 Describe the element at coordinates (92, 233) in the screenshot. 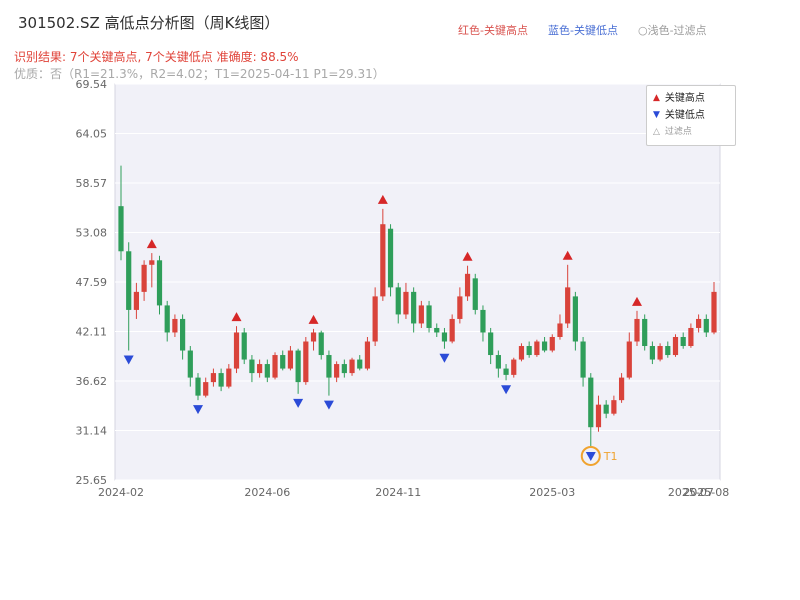

I see `y-tick-label: 53.08` at that location.